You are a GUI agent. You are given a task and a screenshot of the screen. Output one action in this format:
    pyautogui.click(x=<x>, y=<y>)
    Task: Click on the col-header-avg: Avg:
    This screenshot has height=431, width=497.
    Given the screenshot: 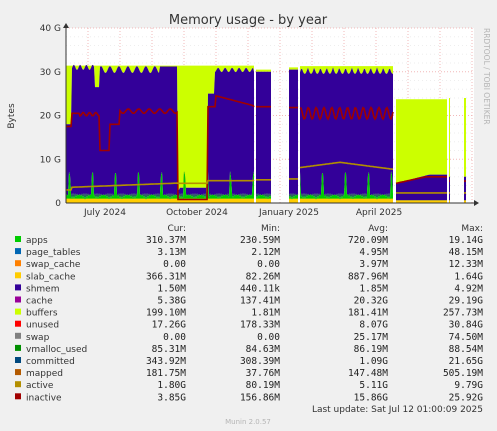 What is the action you would take?
    pyautogui.click(x=378, y=229)
    